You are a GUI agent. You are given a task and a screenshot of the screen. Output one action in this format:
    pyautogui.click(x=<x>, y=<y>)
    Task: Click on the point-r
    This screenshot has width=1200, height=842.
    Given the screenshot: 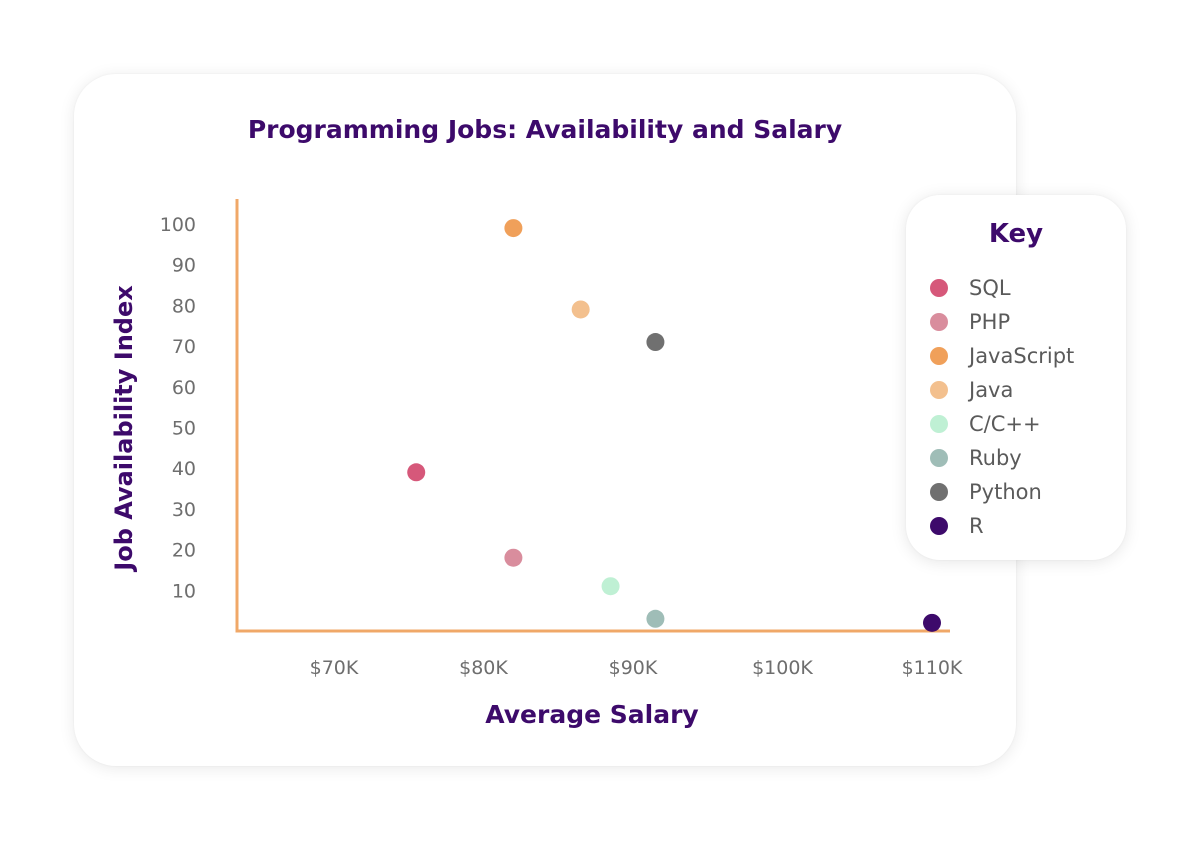 What is the action you would take?
    pyautogui.click(x=932, y=622)
    